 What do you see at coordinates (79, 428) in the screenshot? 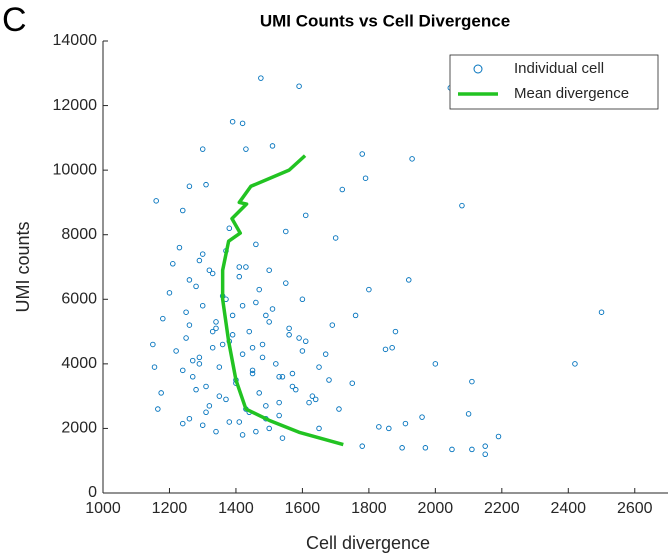
I see `y-tick-label: 2000` at bounding box center [79, 428].